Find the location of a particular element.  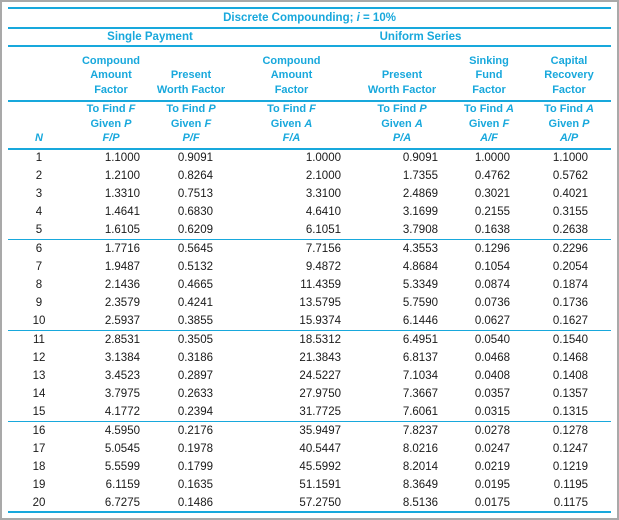

cell-value: 0.1978 is located at coordinates (195, 448).